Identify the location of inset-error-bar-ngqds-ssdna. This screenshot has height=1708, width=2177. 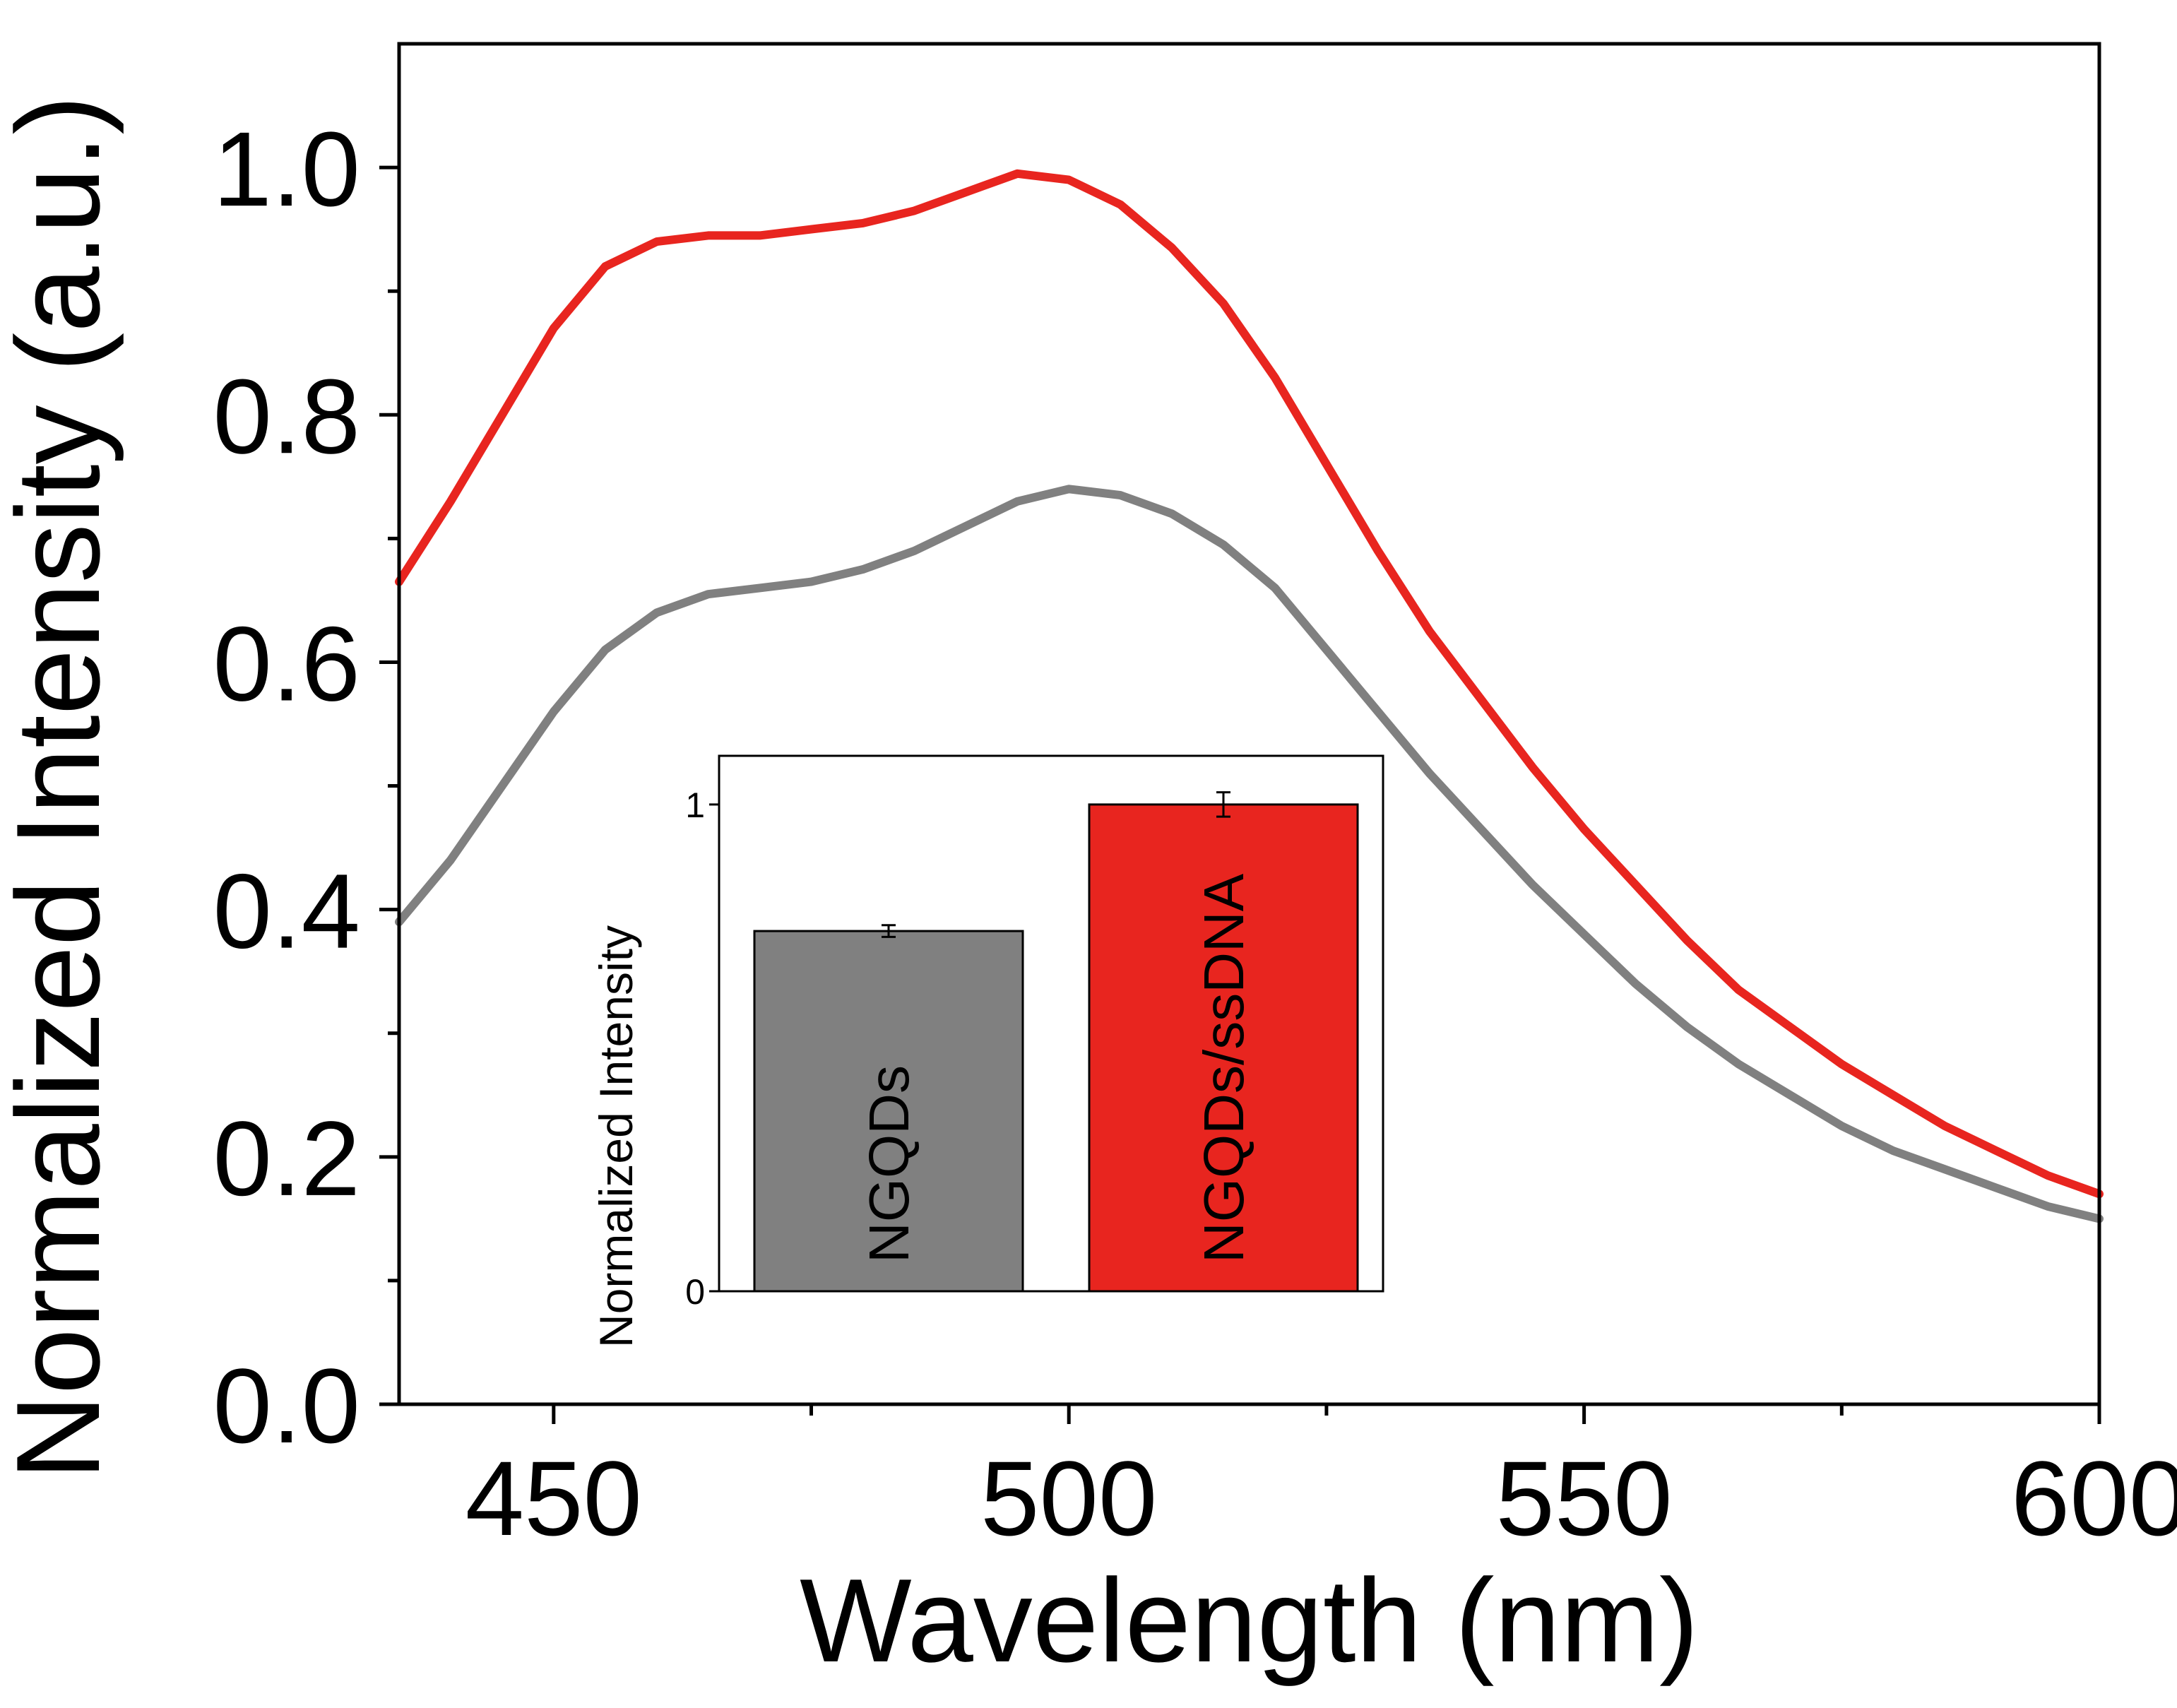
(1223, 804).